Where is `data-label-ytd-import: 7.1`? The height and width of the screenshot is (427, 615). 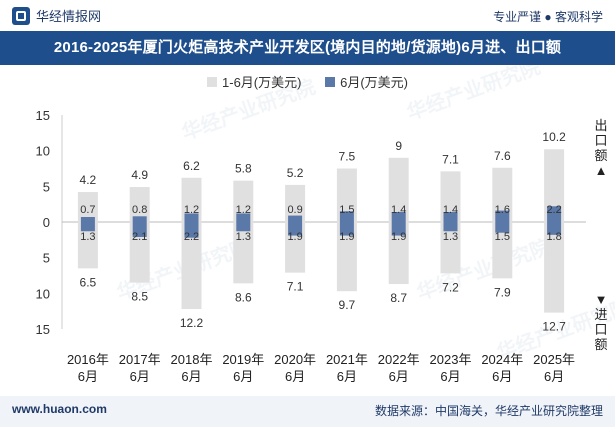 data-label-ytd-import: 7.1 is located at coordinates (295, 287).